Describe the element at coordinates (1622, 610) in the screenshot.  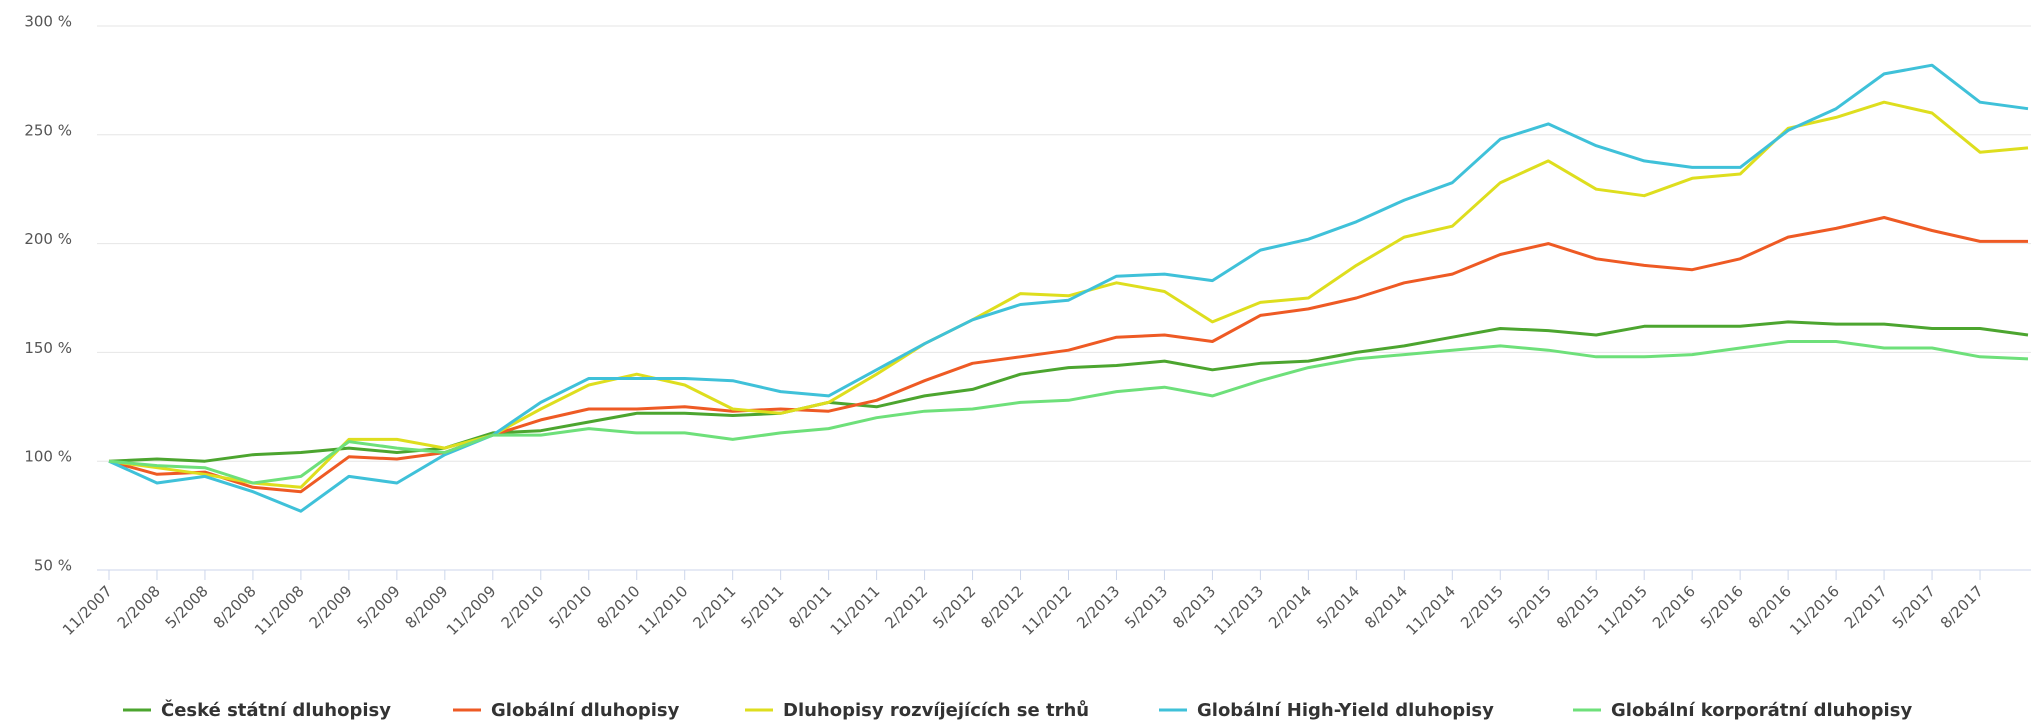
I see `x-tick-label: 11/2015` at that location.